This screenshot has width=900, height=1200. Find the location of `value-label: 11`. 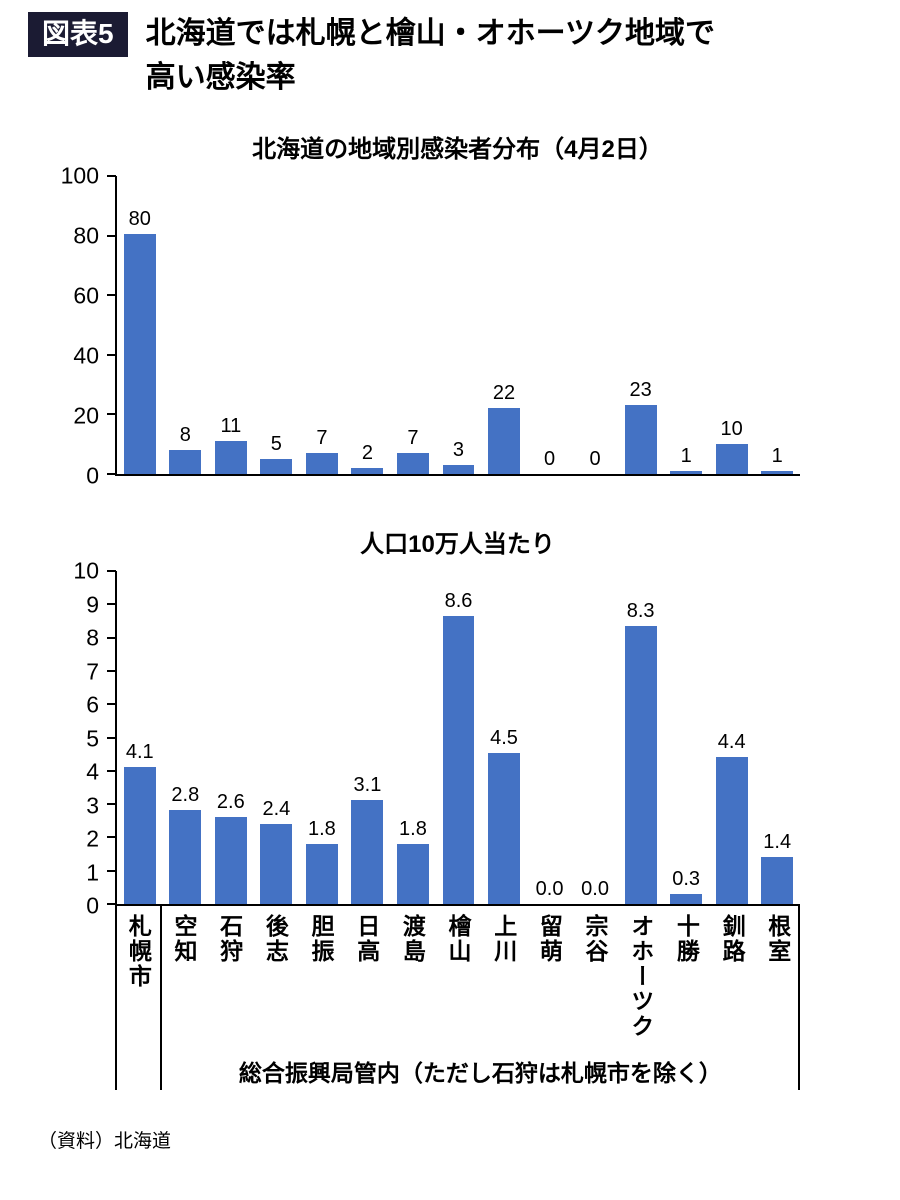

value-label: 11 is located at coordinates (231, 426).